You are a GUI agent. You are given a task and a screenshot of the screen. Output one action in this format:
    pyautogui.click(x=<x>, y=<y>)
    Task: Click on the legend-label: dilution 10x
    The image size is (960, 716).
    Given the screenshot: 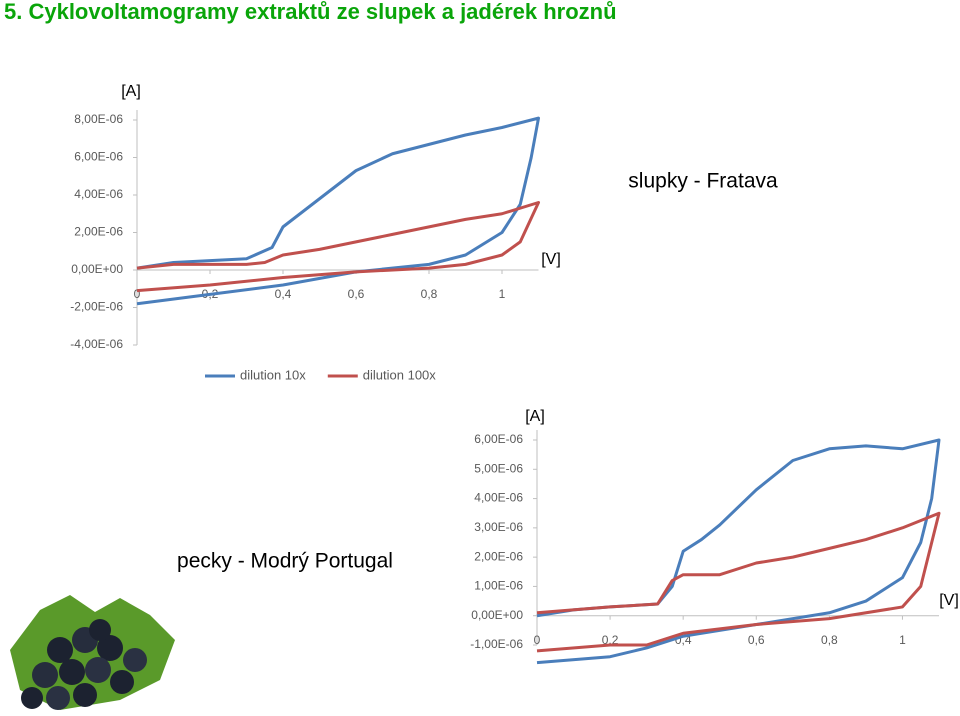 What is the action you would take?
    pyautogui.click(x=273, y=374)
    